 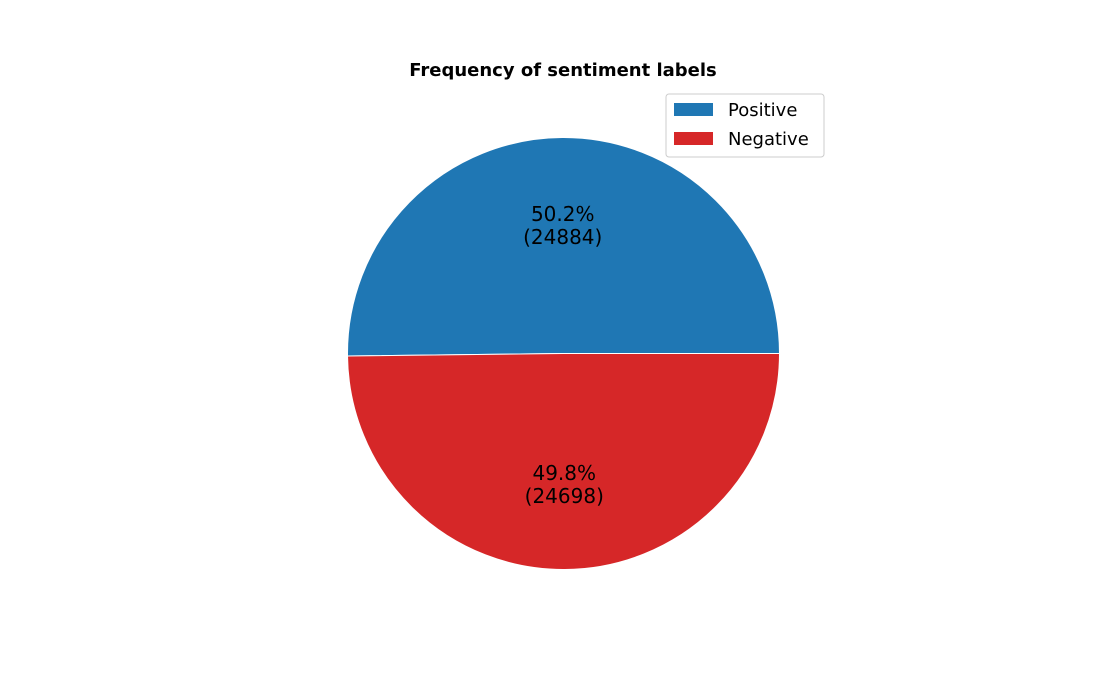 I want to click on pie-slice-count: (24698), so click(x=564, y=496).